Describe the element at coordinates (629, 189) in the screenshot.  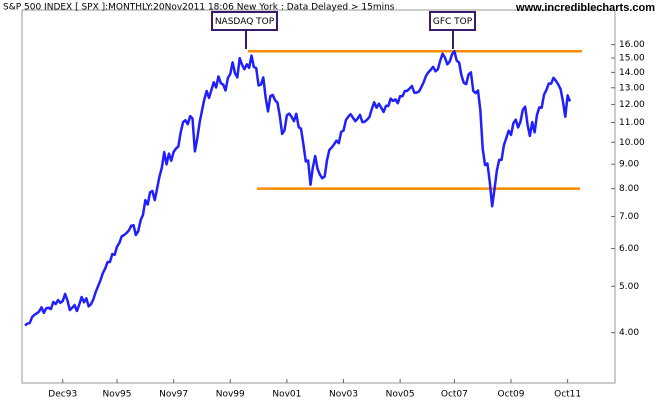
I see `y-tick-label: 8.00` at that location.